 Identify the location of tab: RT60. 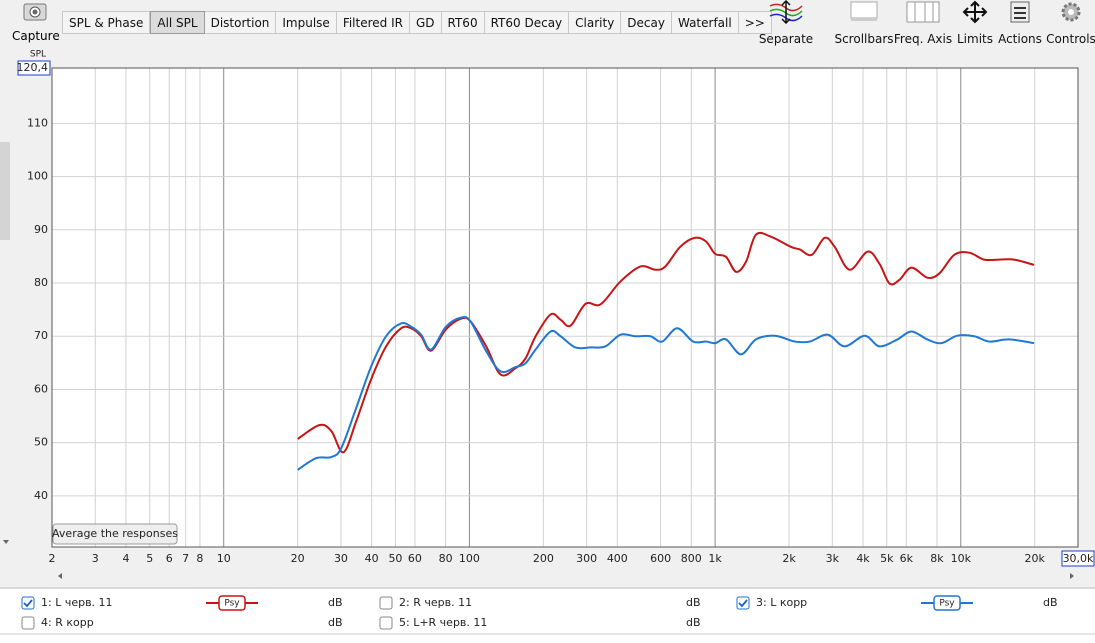
(463, 22).